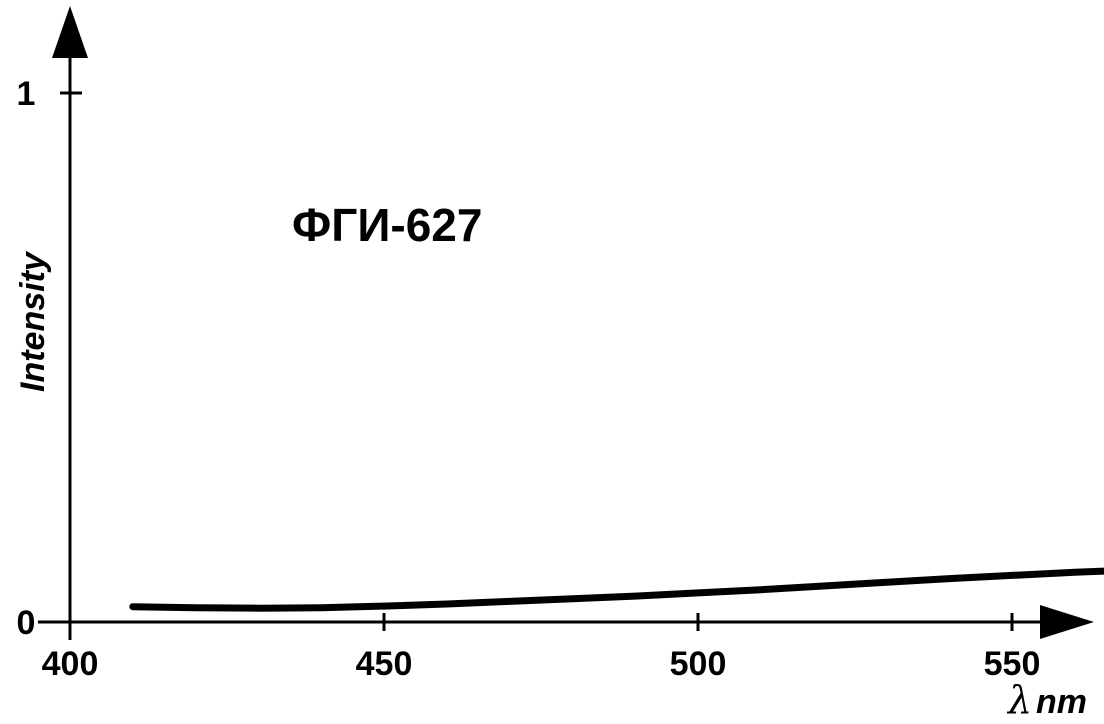  Describe the element at coordinates (33, 321) in the screenshot. I see `y-axis-label: Intensity` at that location.